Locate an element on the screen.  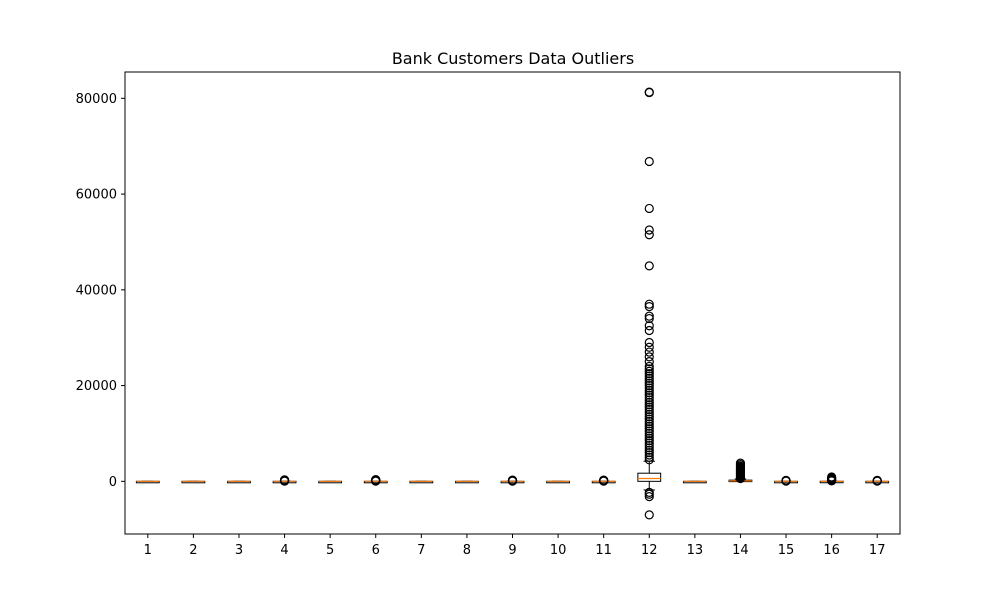
y-tick-label: 20000 is located at coordinates (96, 386).